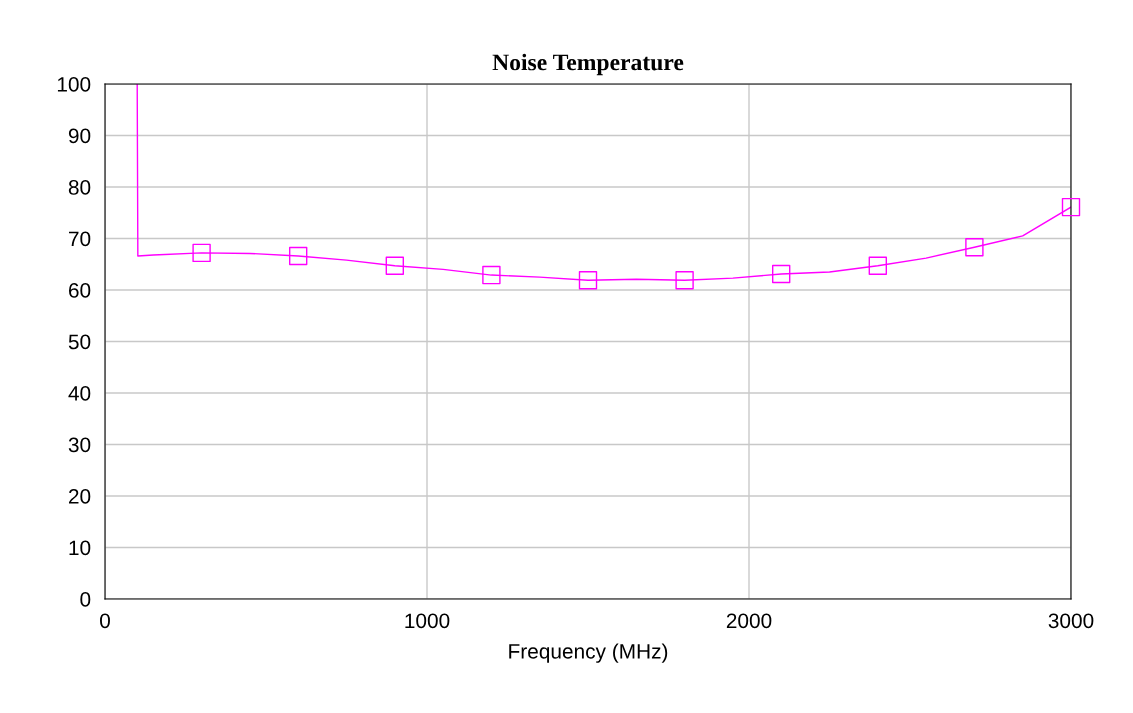 The image size is (1133, 713). What do you see at coordinates (79, 496) in the screenshot?
I see `y-tick-label: 20` at bounding box center [79, 496].